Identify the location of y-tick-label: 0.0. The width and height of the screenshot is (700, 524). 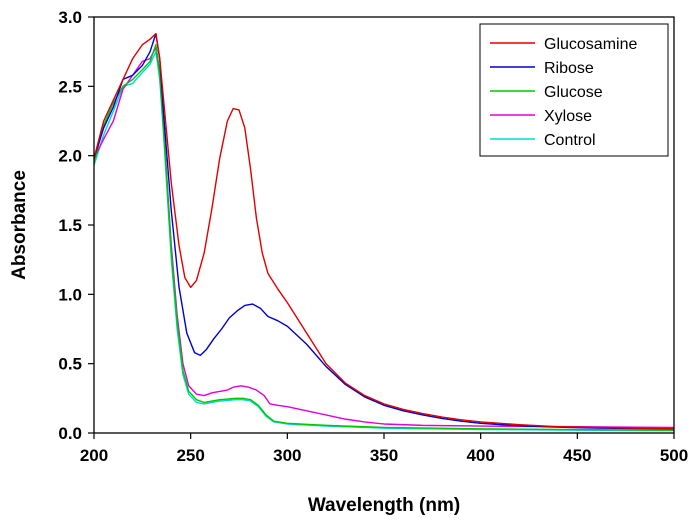
(70, 433).